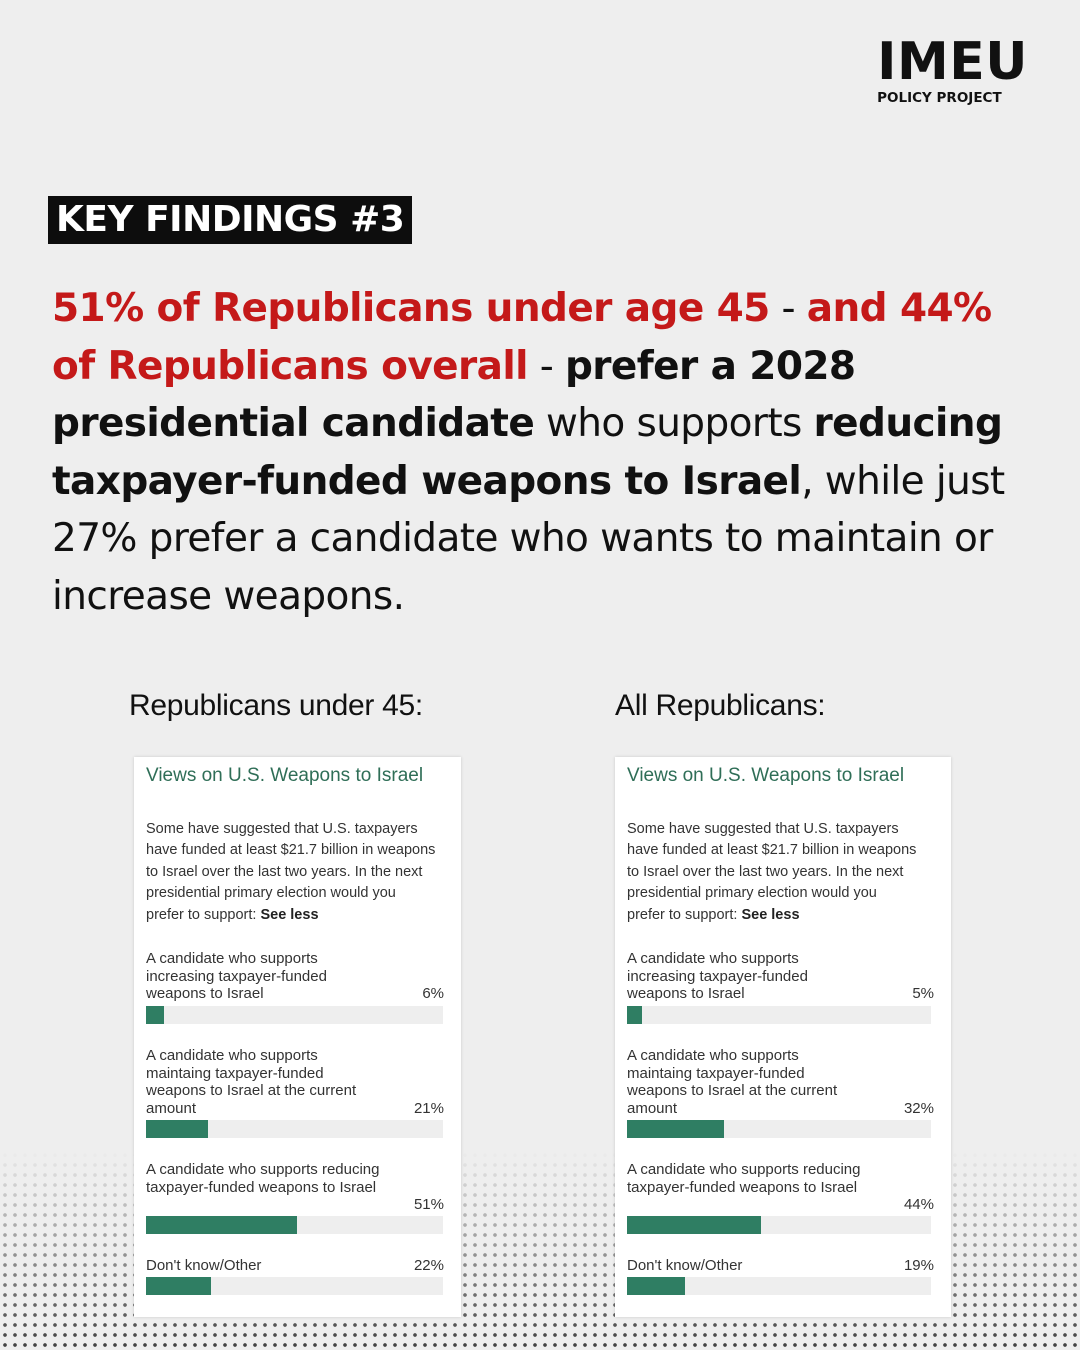 This screenshot has height=1350, width=1080. Describe the element at coordinates (522, 337) in the screenshot. I see `headline-red-2: and 44% of Republicans overall` at that location.